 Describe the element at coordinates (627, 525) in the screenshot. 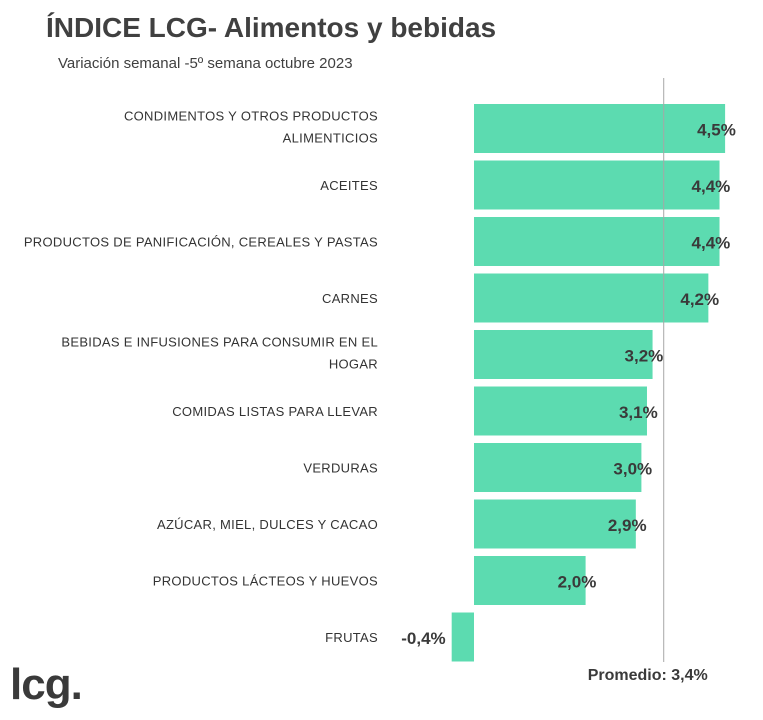

I see `value-label: 2,9%` at that location.